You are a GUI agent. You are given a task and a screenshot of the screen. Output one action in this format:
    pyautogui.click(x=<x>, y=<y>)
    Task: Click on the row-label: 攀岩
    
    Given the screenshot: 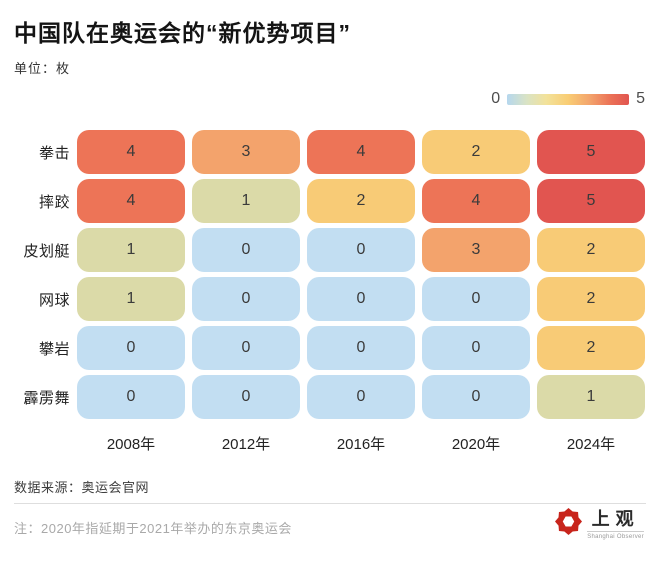 What is the action you would take?
    pyautogui.click(x=54, y=349)
    